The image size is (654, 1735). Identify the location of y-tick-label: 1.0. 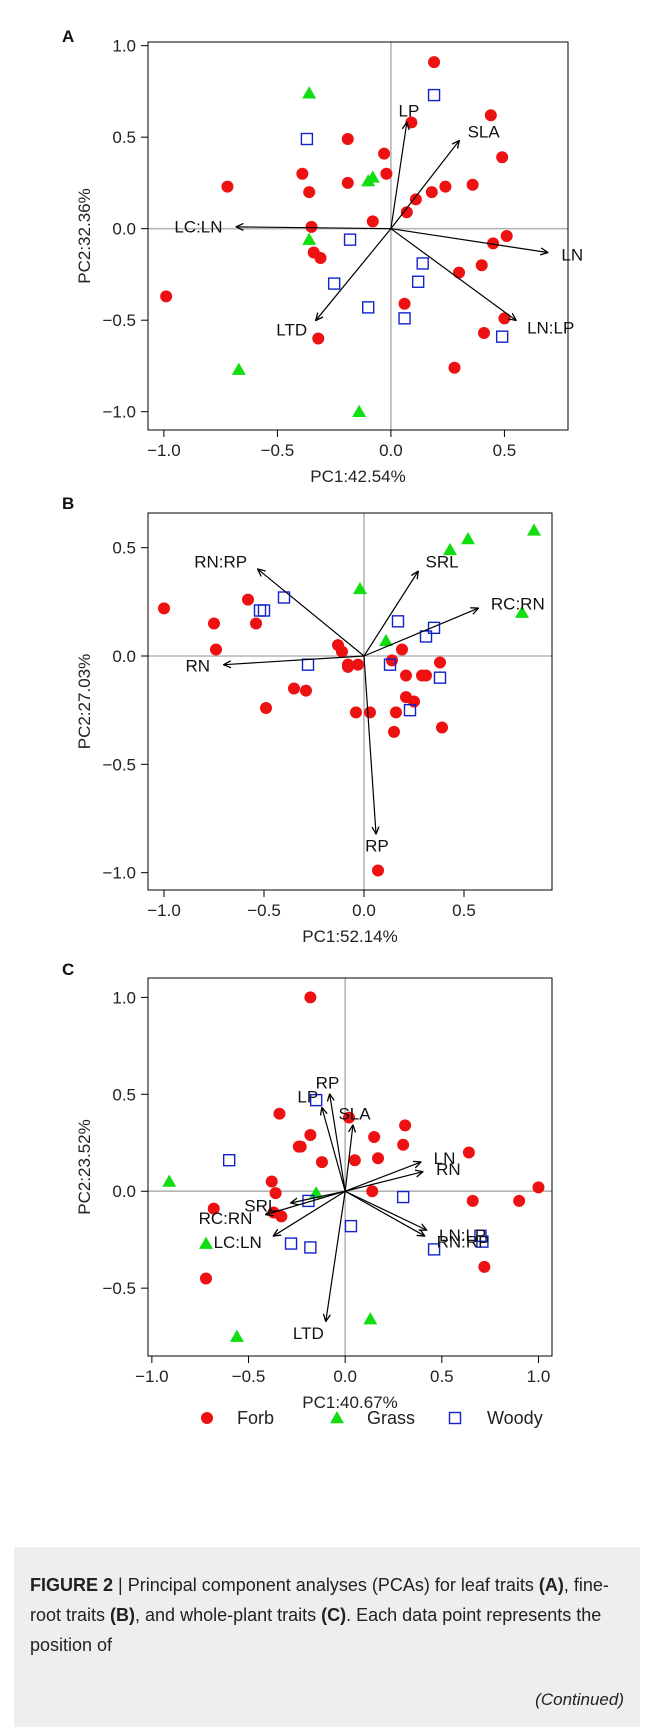
(124, 997).